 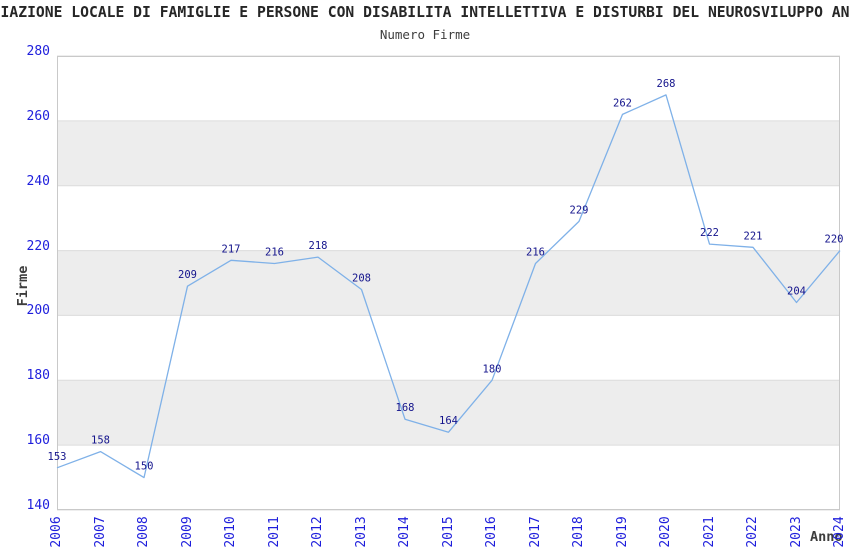 What do you see at coordinates (143, 532) in the screenshot?
I see `x-tick-label: 2008` at bounding box center [143, 532].